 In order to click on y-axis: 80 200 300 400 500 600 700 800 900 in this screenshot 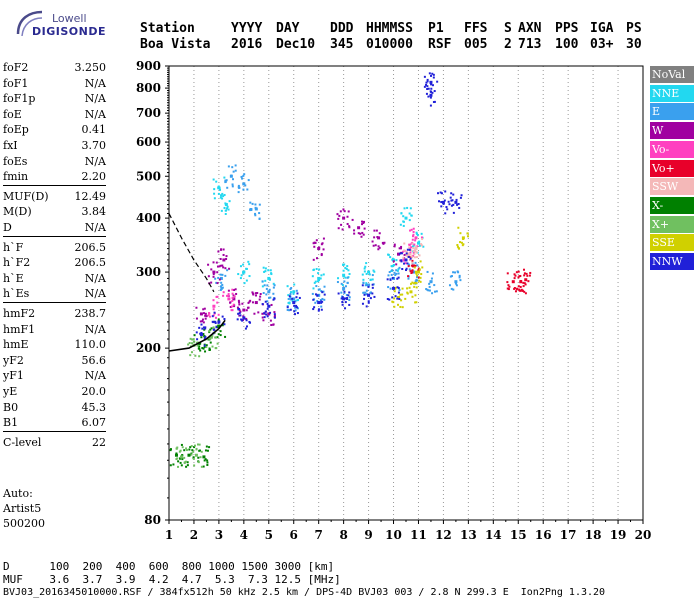, I will do `click(152, 293)`.